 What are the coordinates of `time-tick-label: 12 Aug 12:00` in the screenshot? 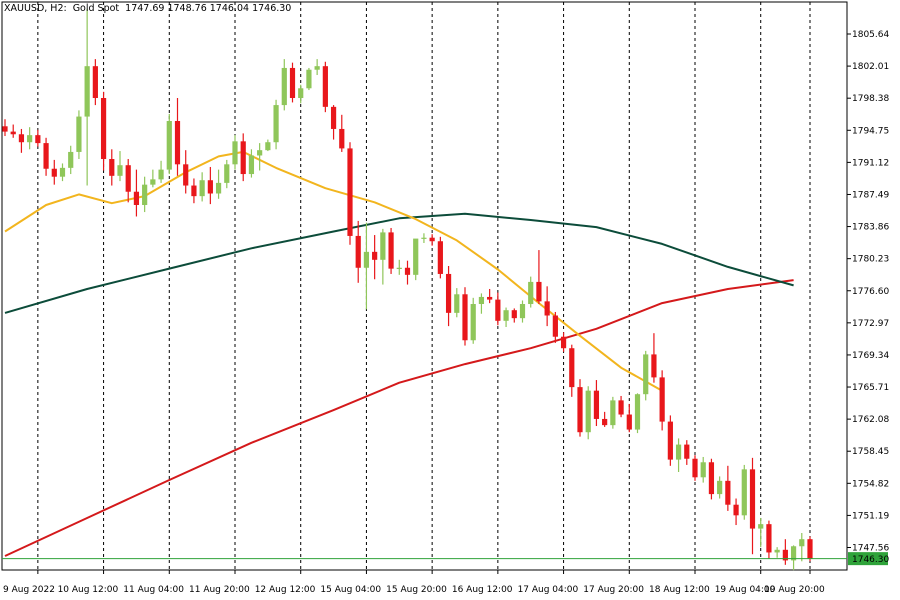 It's located at (285, 590).